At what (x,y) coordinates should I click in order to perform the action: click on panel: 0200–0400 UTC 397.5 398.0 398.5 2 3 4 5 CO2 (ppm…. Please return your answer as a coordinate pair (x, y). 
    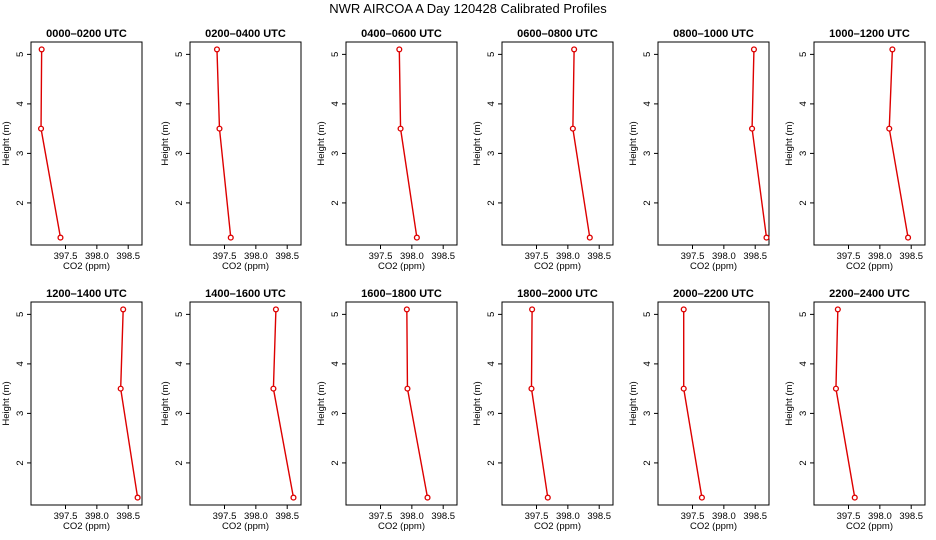
    Looking at the image, I should click on (231, 150).